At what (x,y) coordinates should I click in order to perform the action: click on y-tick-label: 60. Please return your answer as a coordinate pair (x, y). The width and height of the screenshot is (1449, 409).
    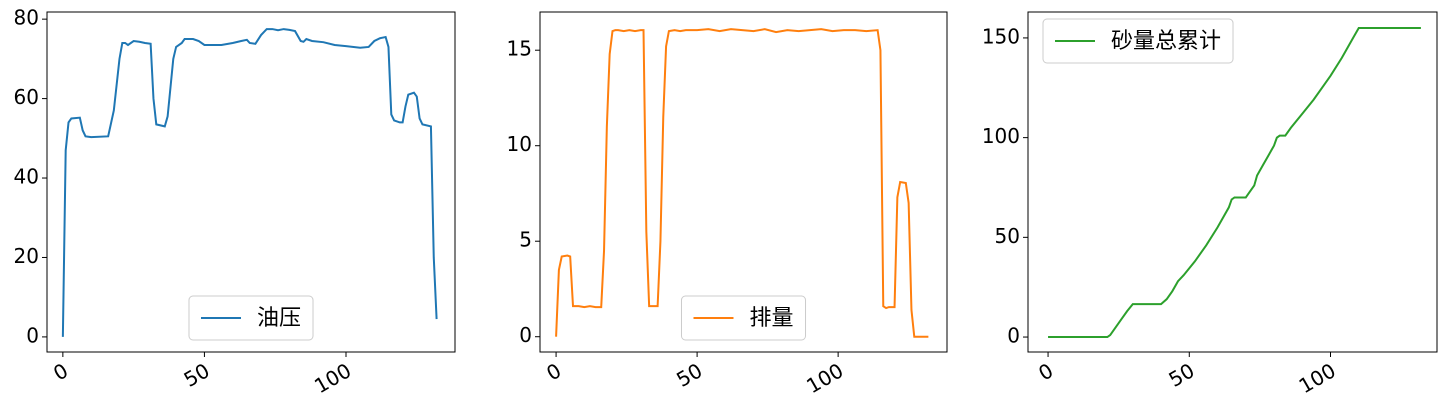
    Looking at the image, I should click on (26, 97).